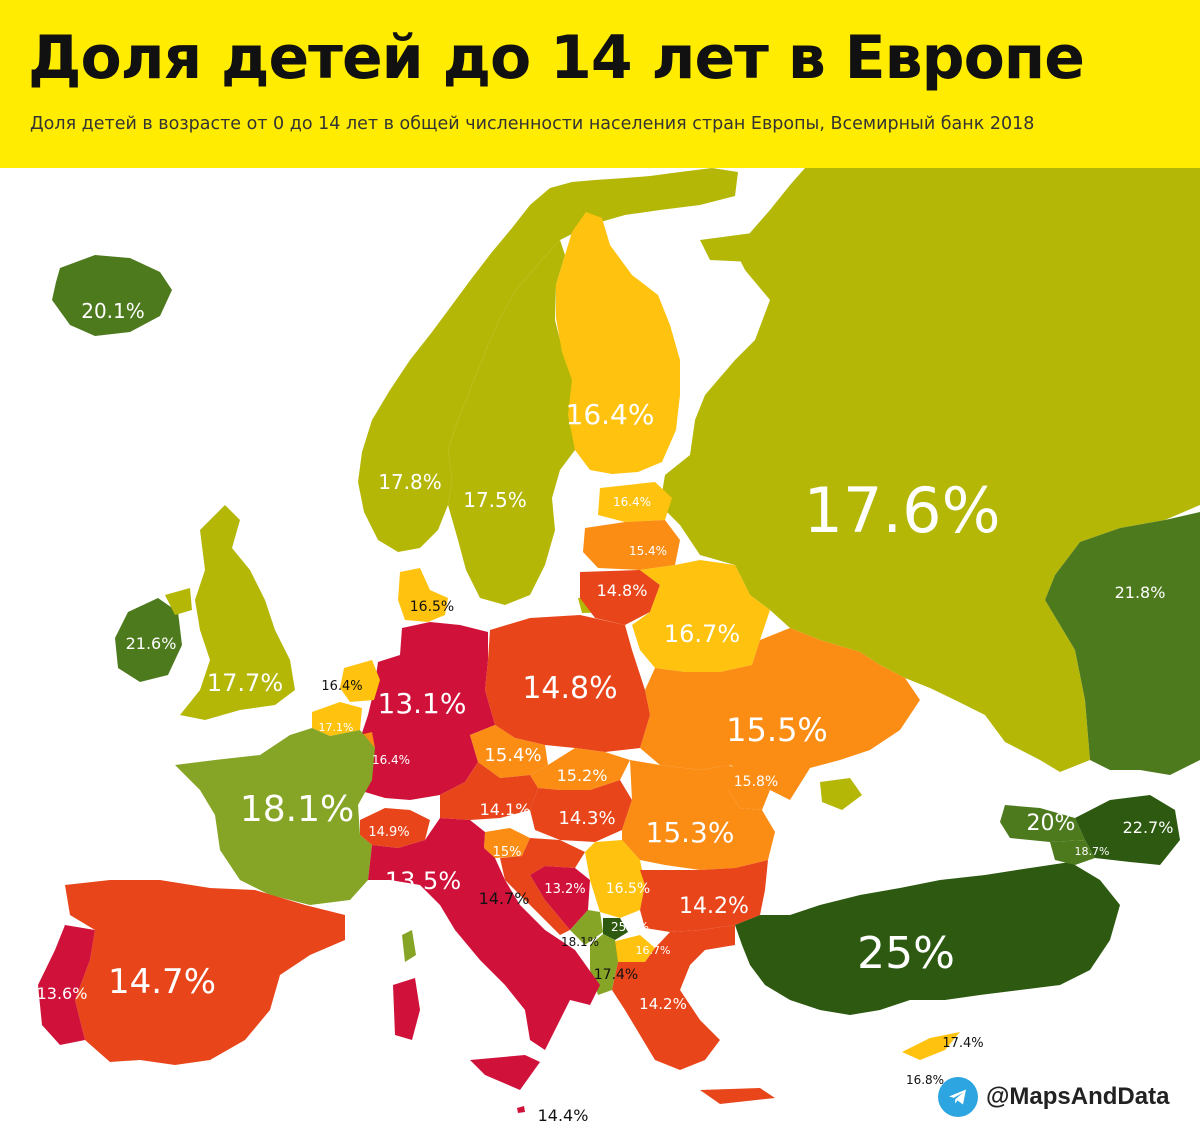 This screenshot has height=1134, width=1200. I want to click on label-spain: 14.7%, so click(162, 982).